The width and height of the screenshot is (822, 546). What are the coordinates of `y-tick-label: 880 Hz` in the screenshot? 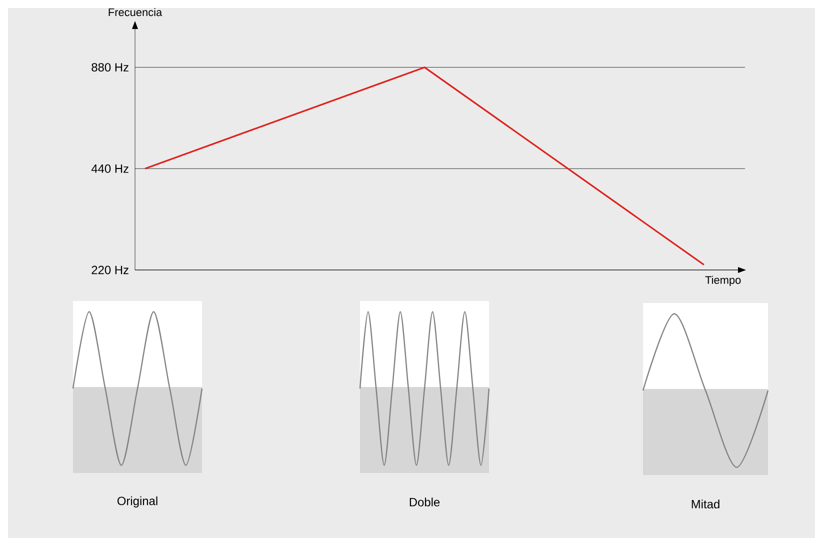 It's located at (110, 67).